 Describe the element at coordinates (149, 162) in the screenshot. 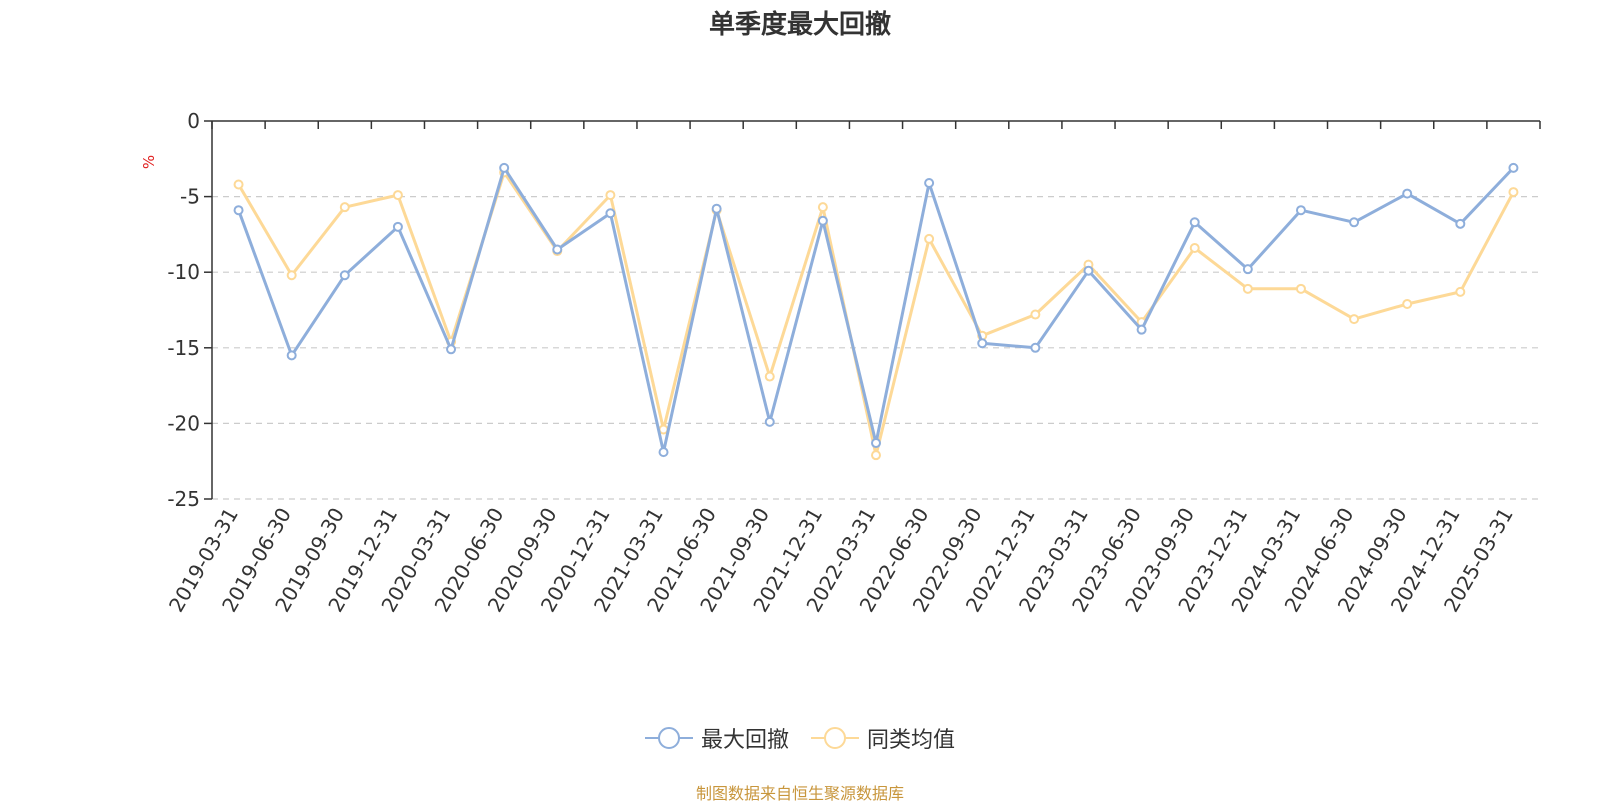

I see `y-axis-label: %` at that location.